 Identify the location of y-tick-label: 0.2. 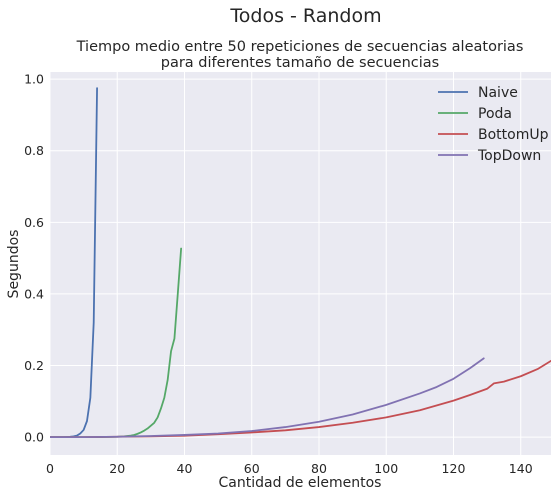
(34, 365).